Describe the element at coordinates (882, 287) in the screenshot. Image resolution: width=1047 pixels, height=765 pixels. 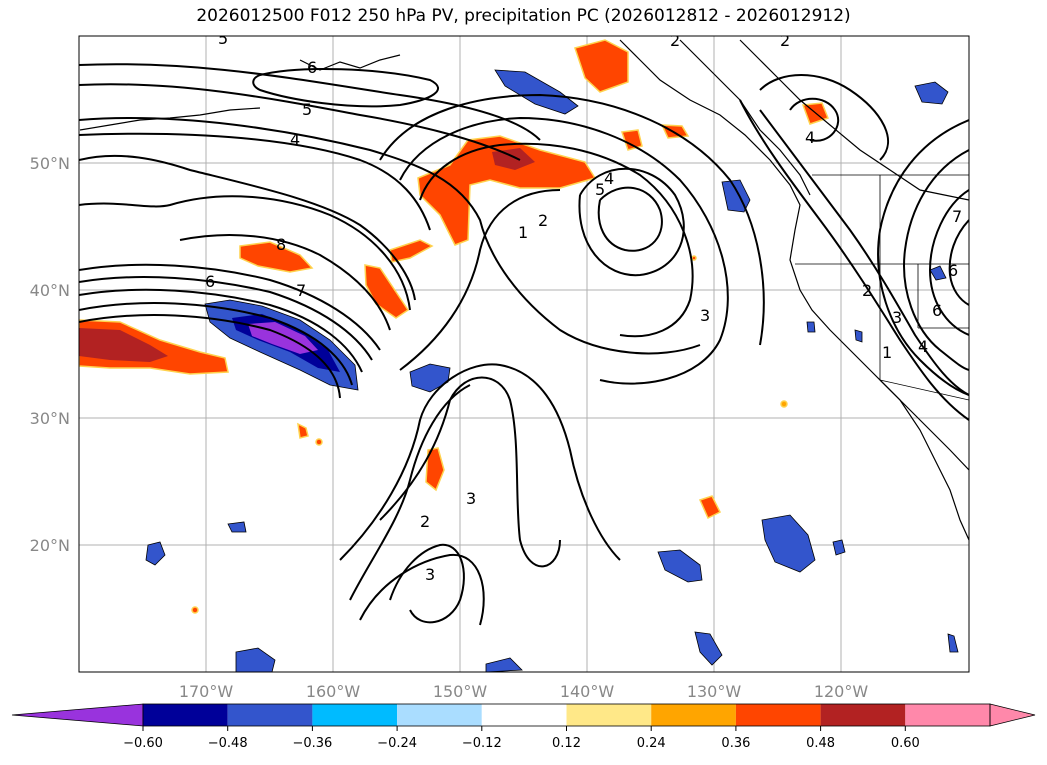
I see `borders` at that location.